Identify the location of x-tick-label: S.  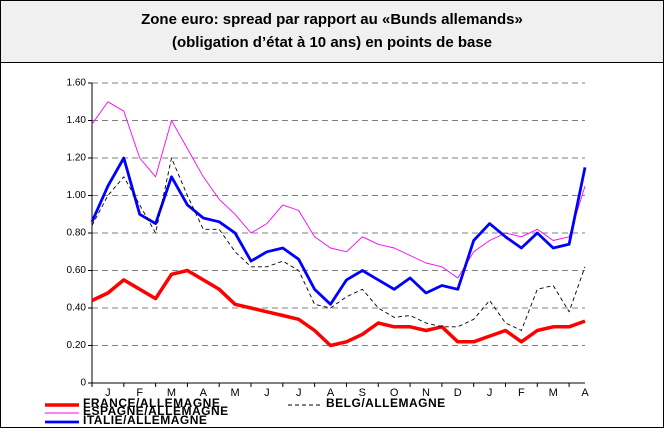
(362, 393).